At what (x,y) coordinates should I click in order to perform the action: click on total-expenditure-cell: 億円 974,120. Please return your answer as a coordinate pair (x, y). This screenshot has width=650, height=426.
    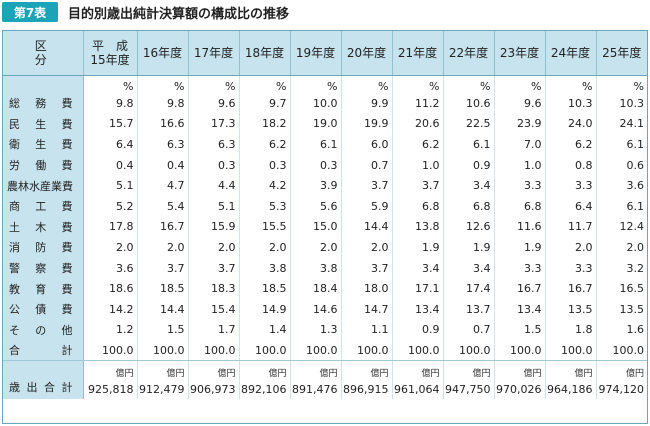
    Looking at the image, I should click on (621, 380).